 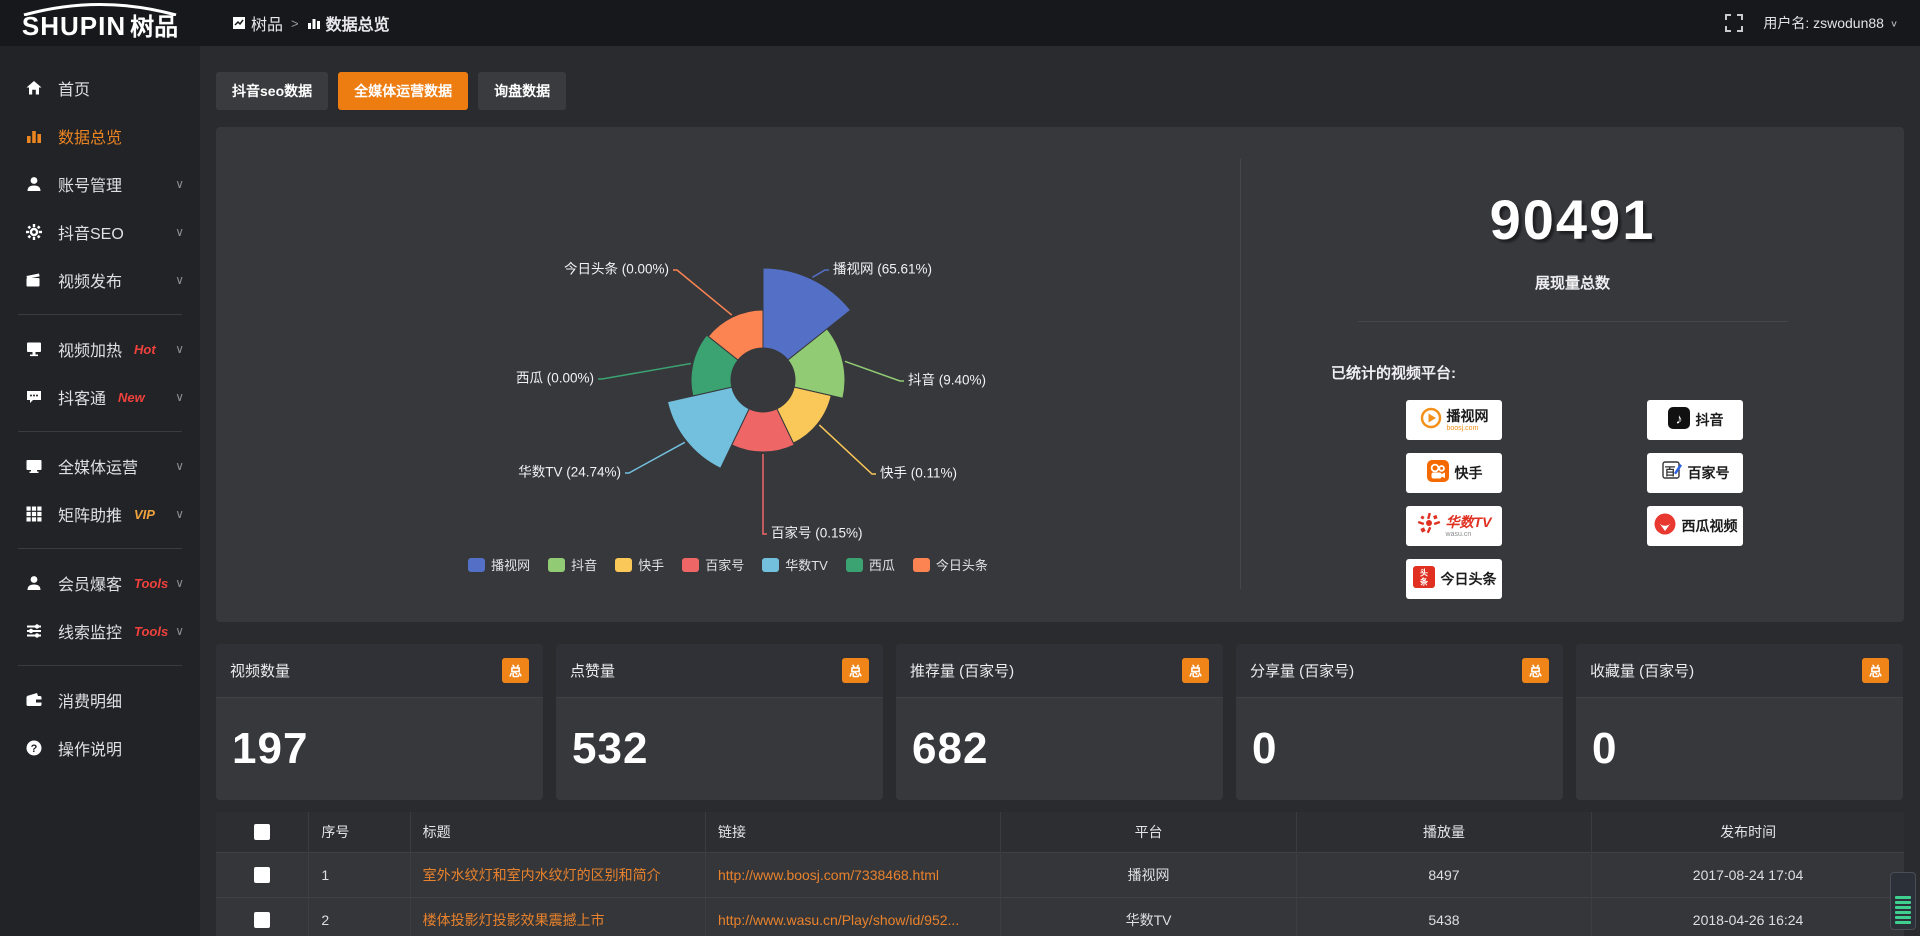 What do you see at coordinates (645, 371) in the screenshot?
I see `pie-label-line` at bounding box center [645, 371].